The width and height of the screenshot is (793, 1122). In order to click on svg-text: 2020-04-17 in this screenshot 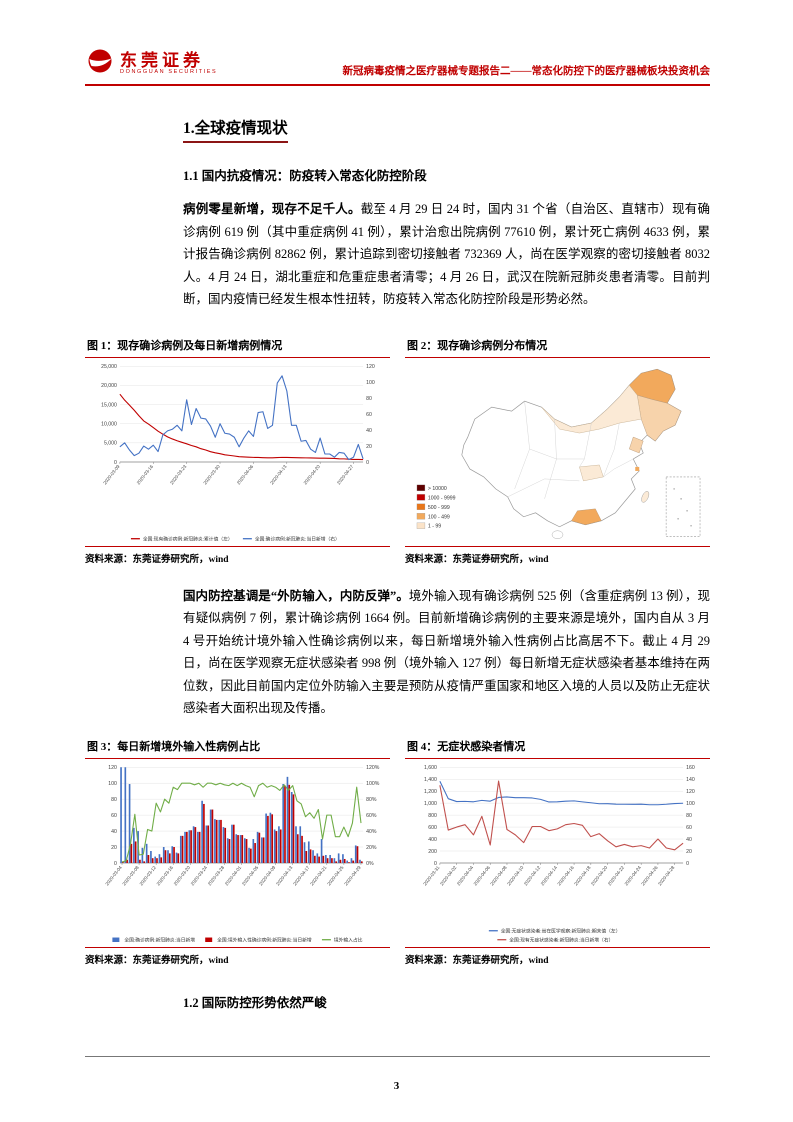, I will do `click(301, 875)`.